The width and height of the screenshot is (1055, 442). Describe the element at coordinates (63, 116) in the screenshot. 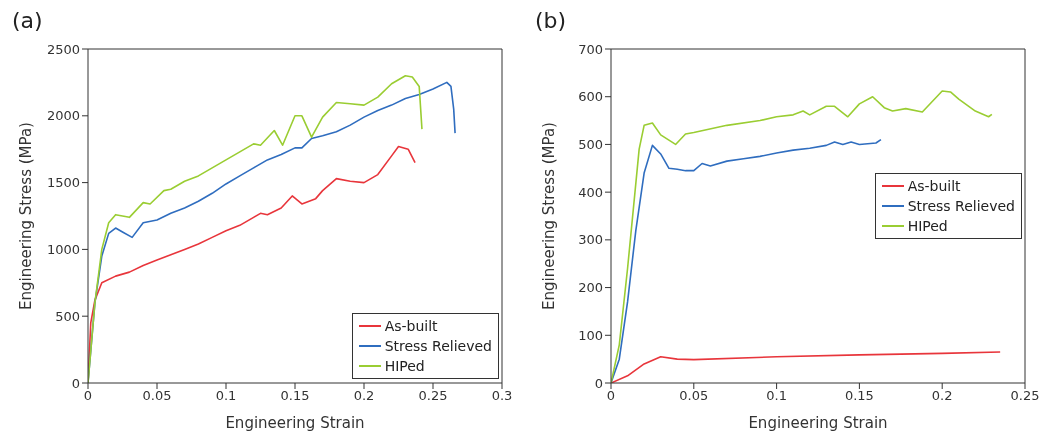

I see `y-tick-label: 2000` at that location.